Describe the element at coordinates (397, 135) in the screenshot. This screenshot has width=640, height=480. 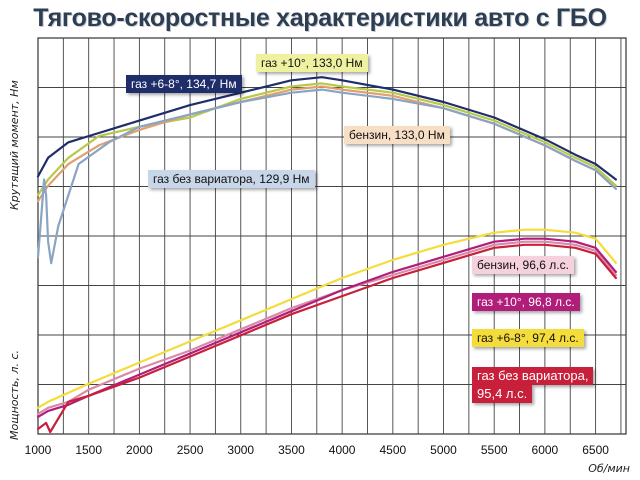
I see `label-torque-petrol: бензин, 133,0 Нм` at that location.